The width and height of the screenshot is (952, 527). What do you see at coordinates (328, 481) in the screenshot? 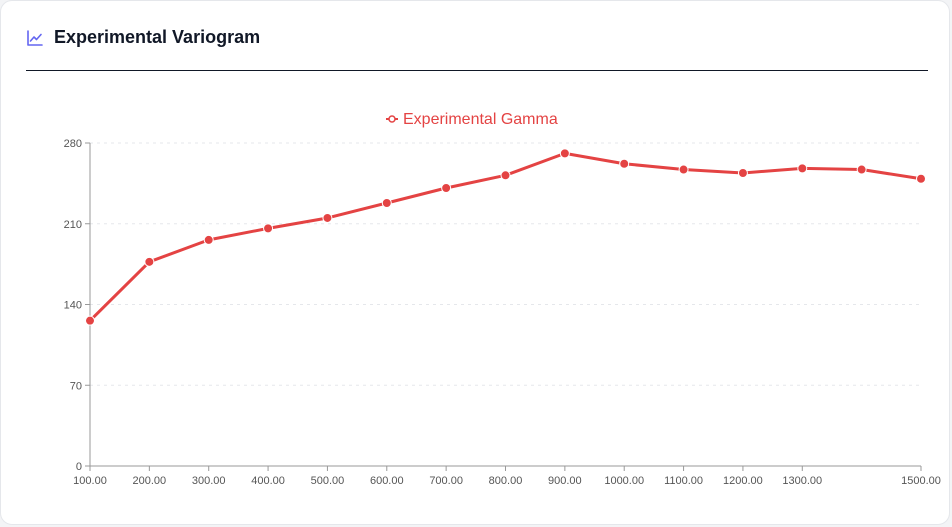
I see `x-tick-label: 500.00` at bounding box center [328, 481].